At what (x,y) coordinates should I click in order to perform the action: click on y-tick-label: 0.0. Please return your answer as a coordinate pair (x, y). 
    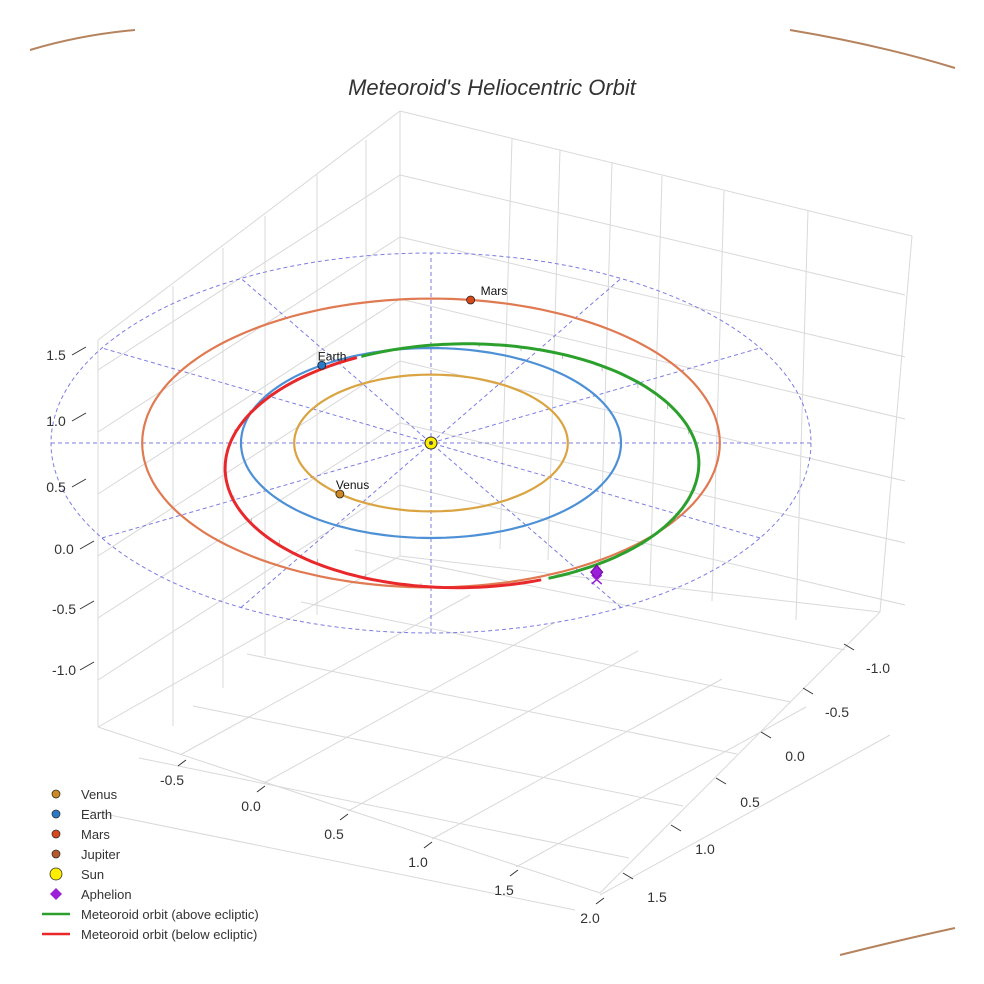
    Looking at the image, I should click on (795, 756).